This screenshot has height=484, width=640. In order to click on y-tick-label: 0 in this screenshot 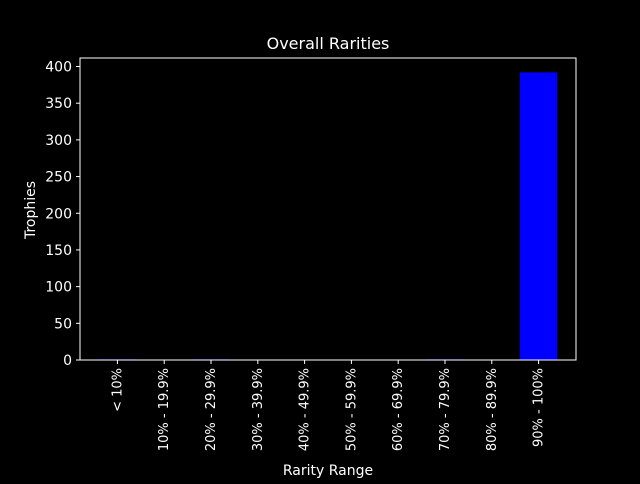, I will do `click(67, 361)`.